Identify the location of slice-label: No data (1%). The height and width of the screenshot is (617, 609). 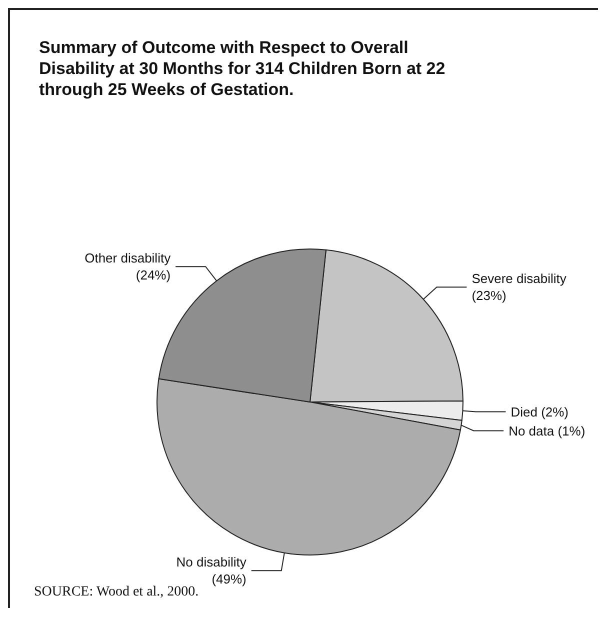
(547, 430).